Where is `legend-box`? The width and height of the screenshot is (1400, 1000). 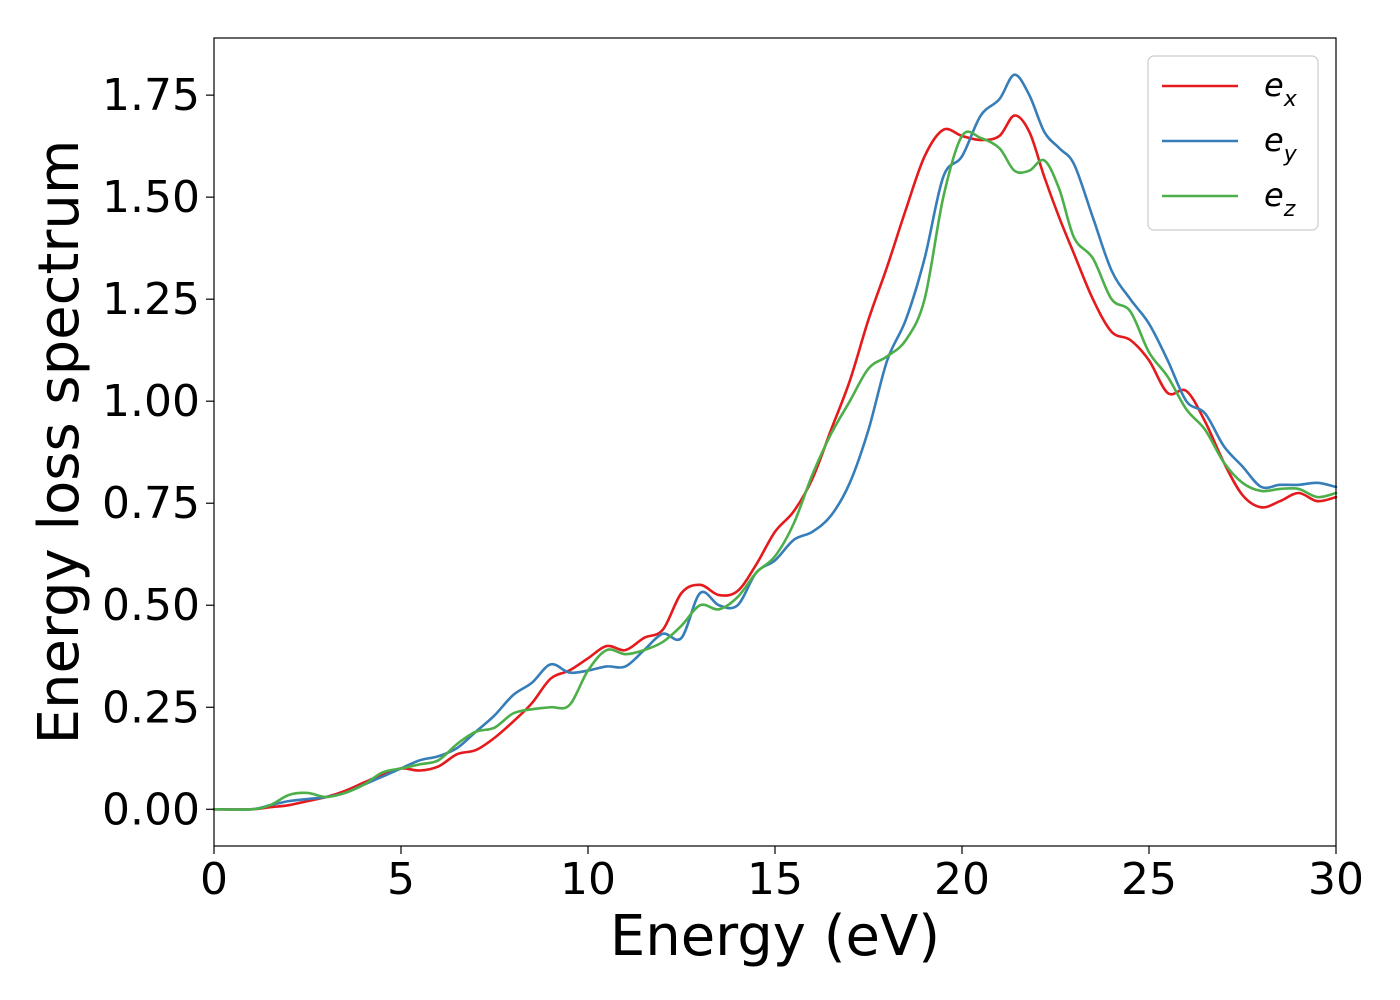
legend-box is located at coordinates (1233, 143).